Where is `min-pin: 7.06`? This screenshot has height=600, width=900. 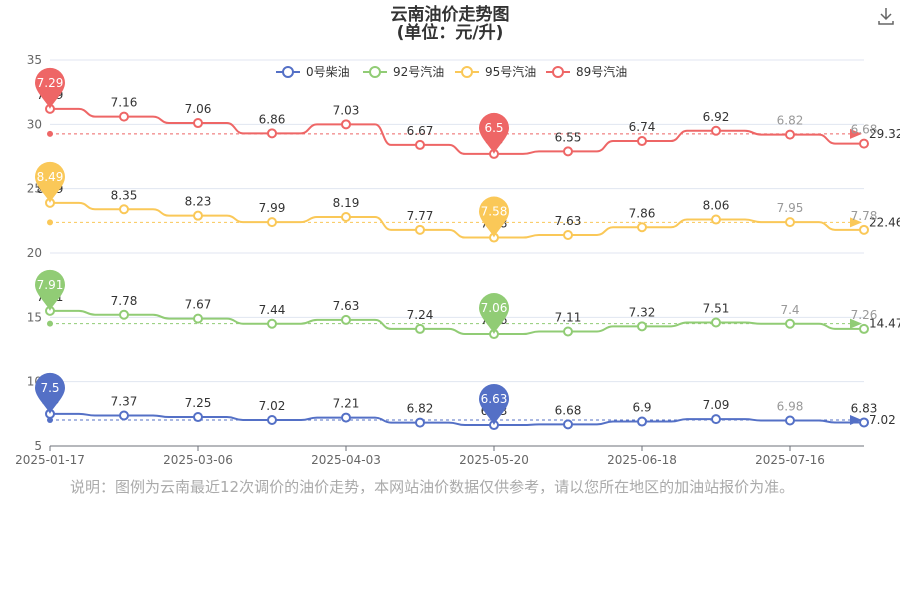
min-pin: 7.06 is located at coordinates (494, 314).